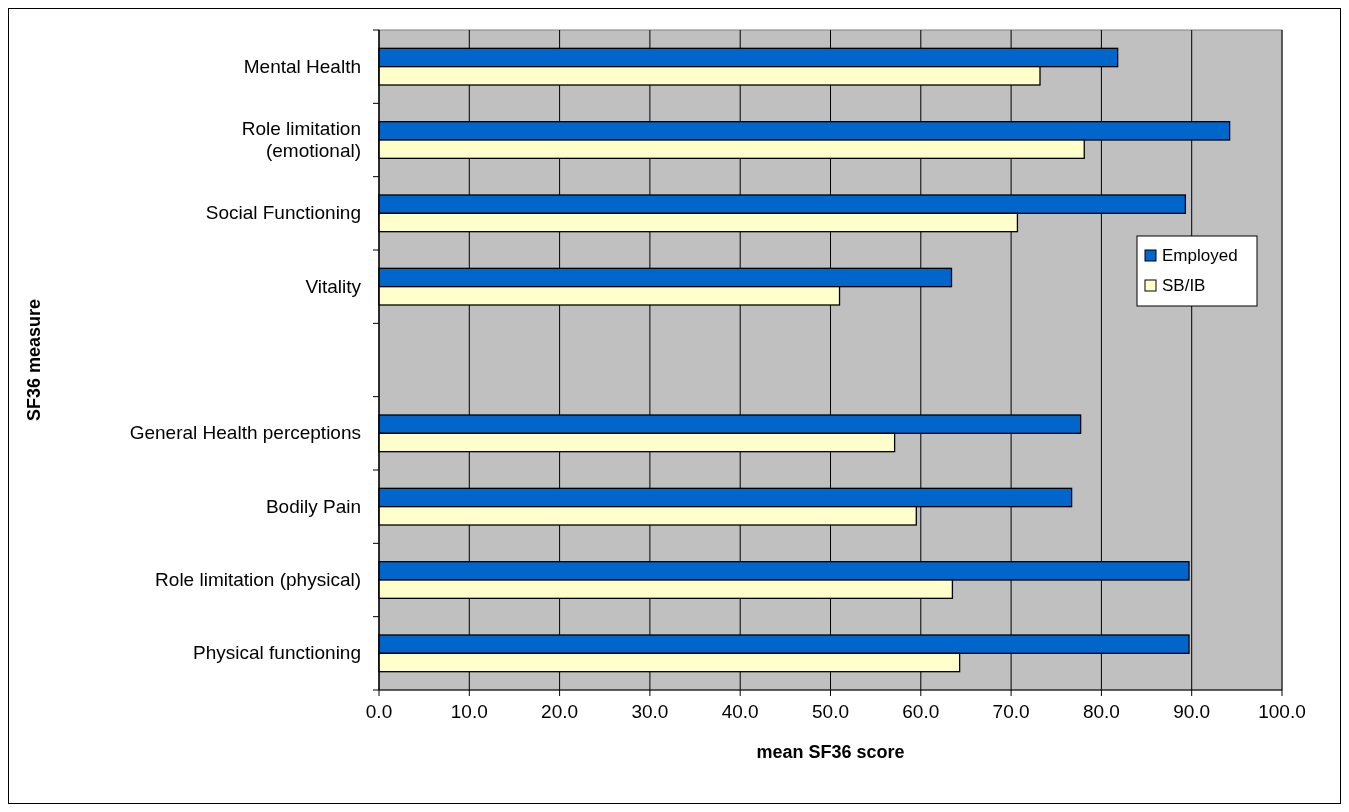 The height and width of the screenshot is (812, 1349). What do you see at coordinates (921, 711) in the screenshot?
I see `x-tick-label: 60.0` at bounding box center [921, 711].